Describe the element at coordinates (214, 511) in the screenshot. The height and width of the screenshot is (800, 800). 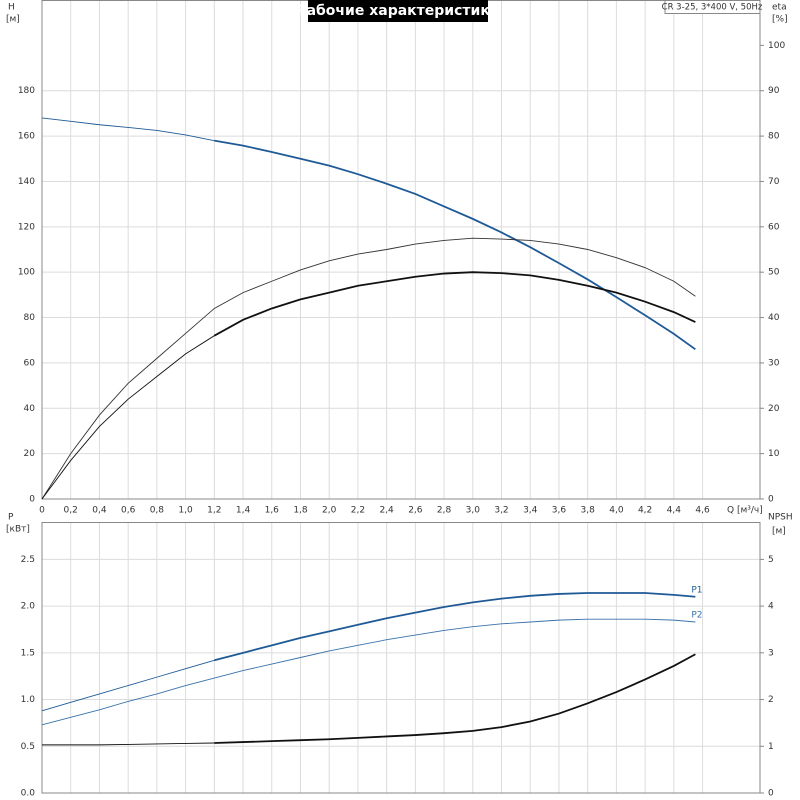
I see `x-tick-label: 1,2` at that location.